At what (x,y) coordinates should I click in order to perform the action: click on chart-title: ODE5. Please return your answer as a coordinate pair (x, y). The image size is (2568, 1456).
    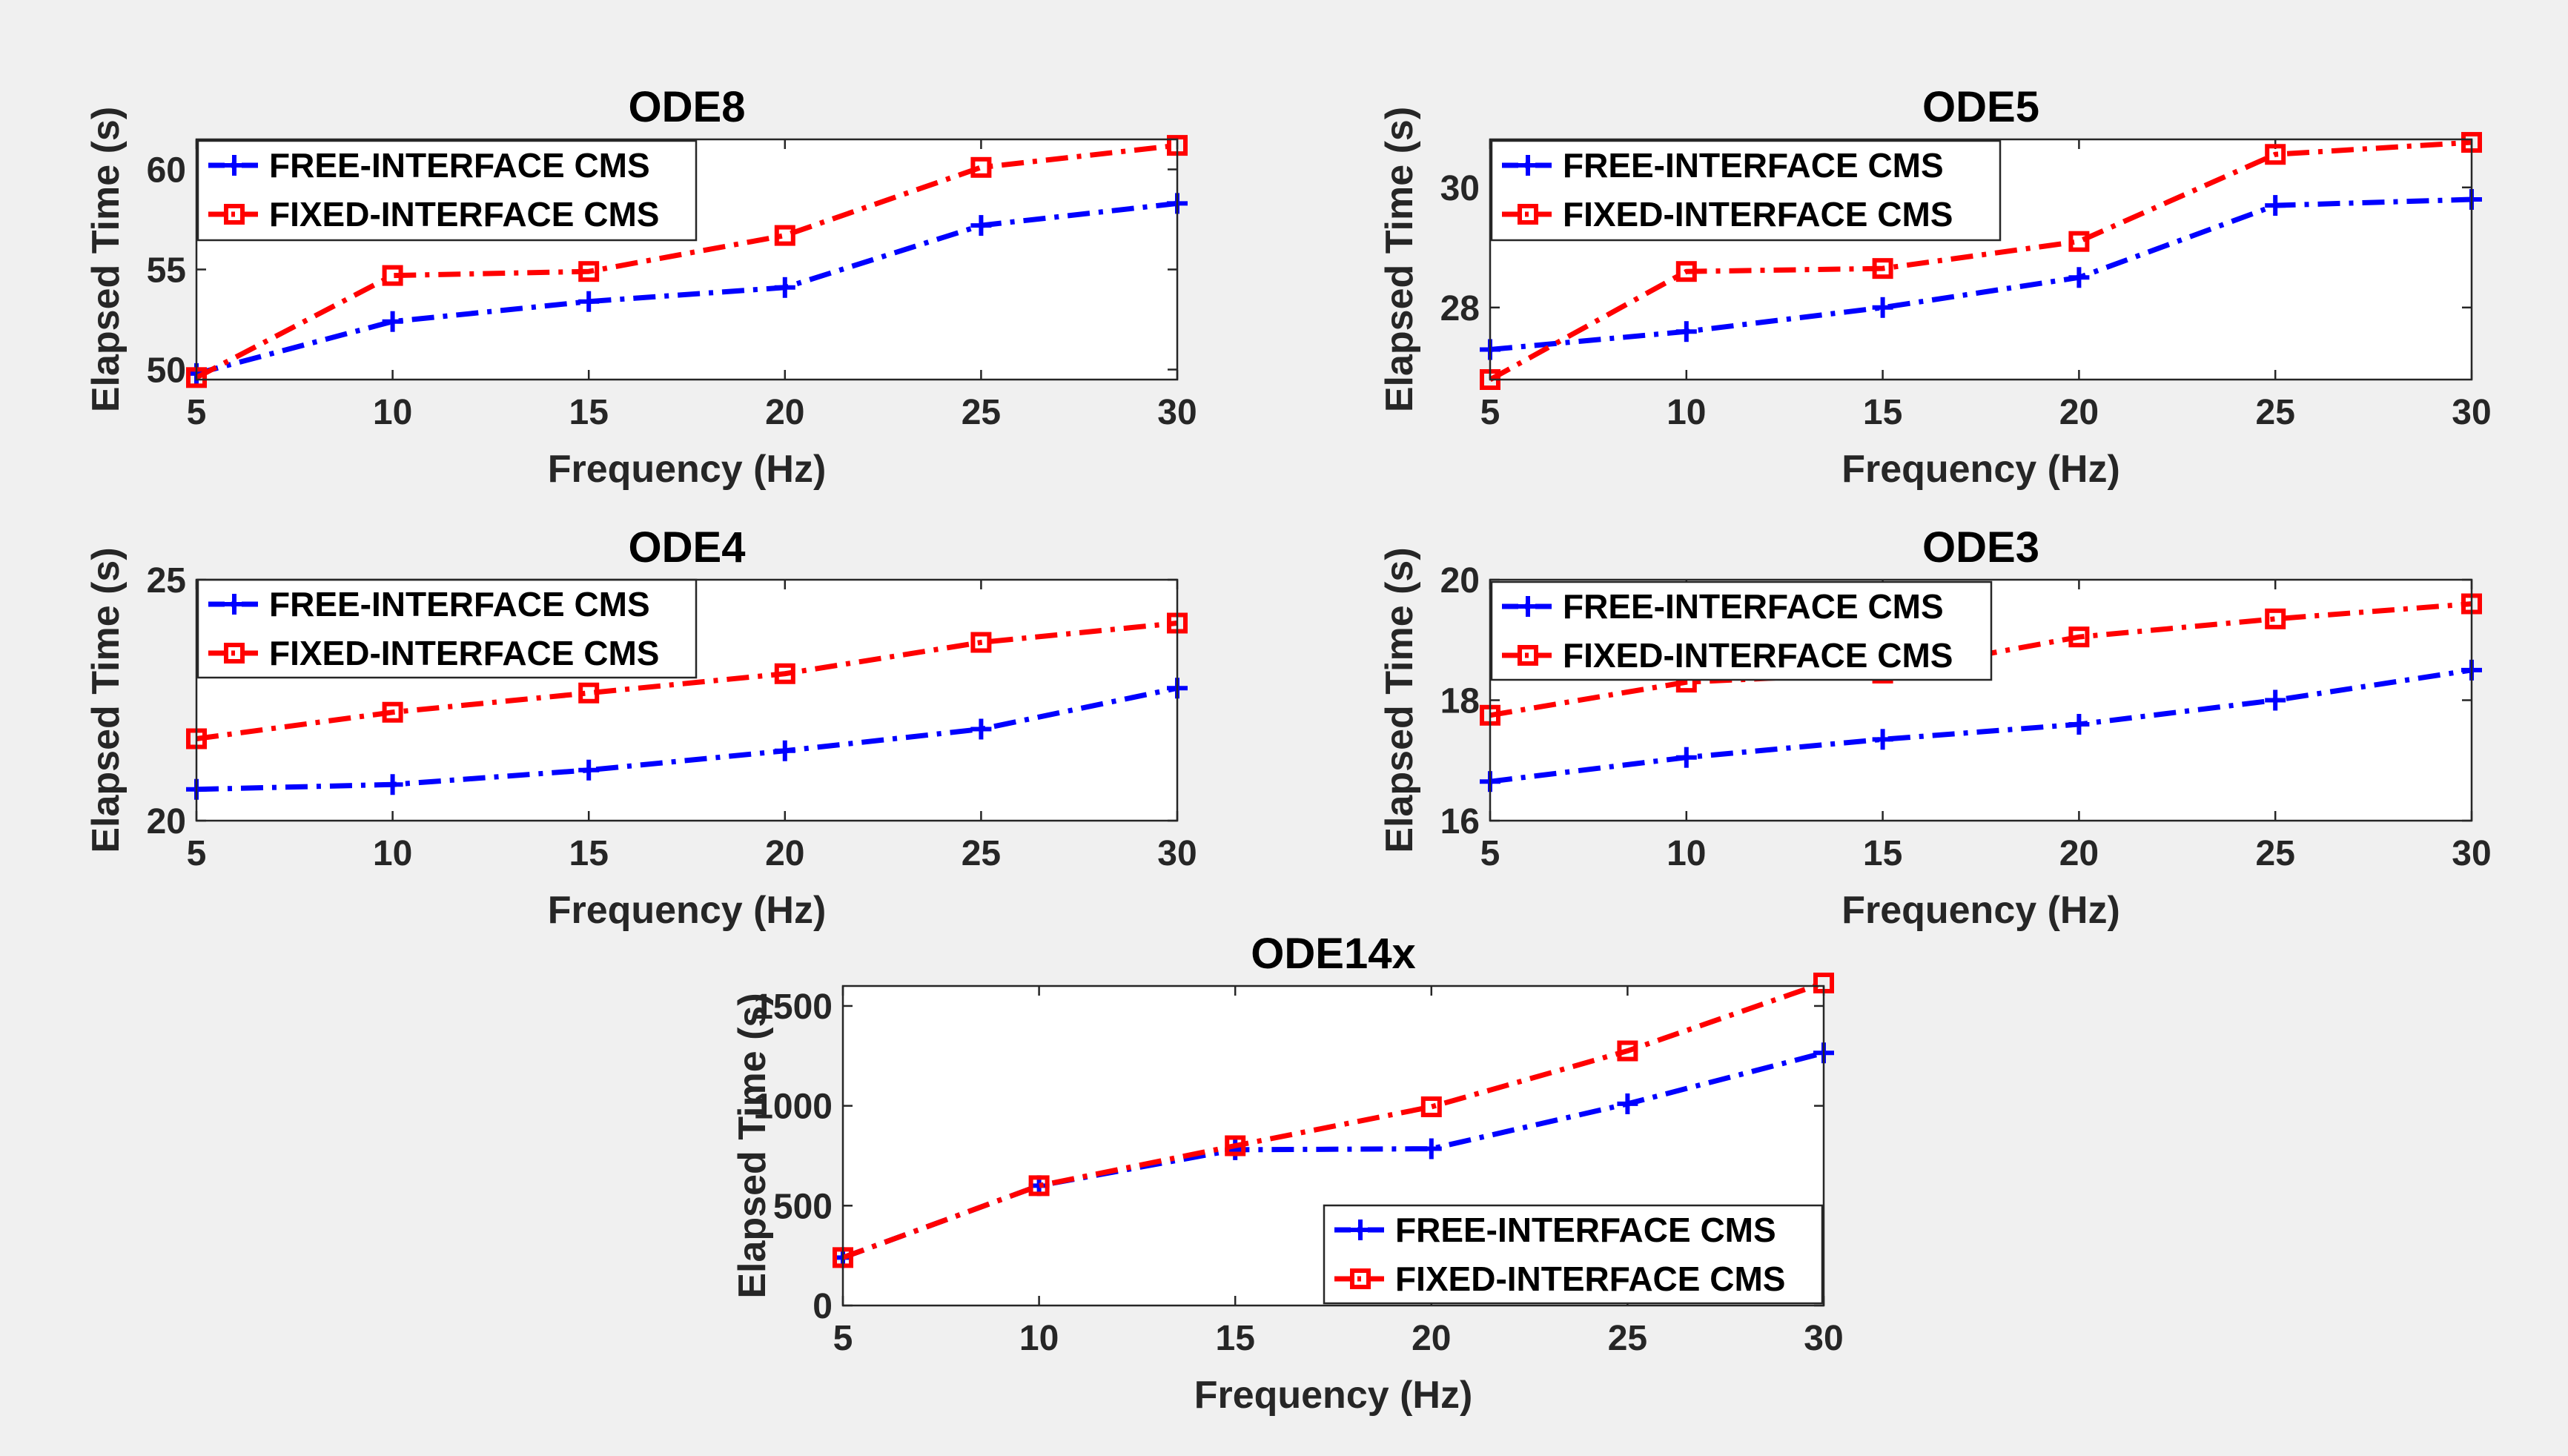
    Looking at the image, I should click on (1980, 107).